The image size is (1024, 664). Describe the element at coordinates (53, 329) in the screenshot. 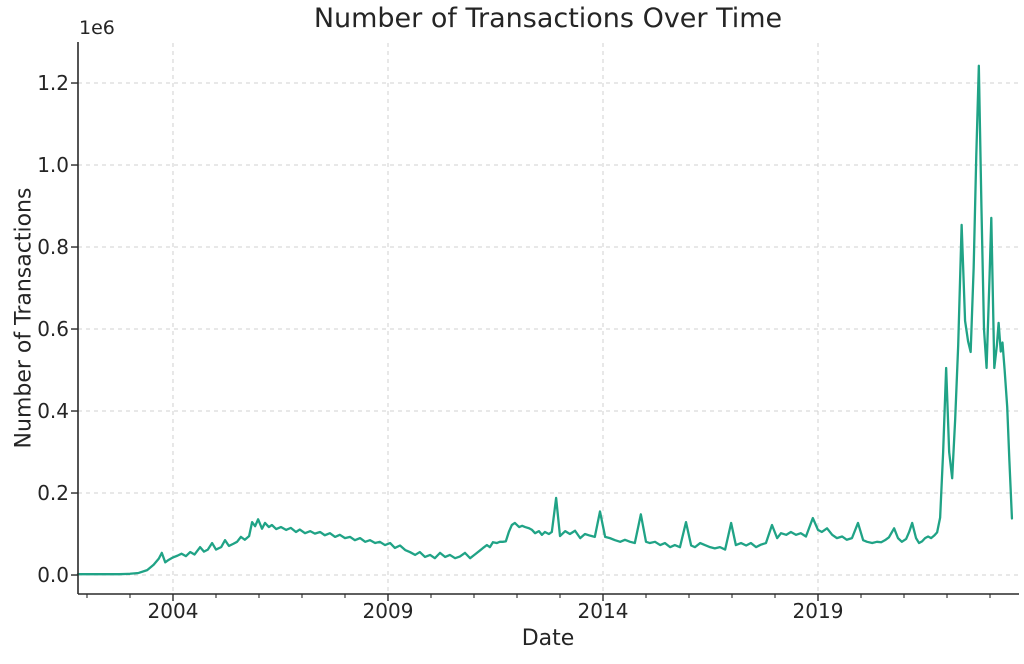

I see `y-tick-label: 0.6` at that location.